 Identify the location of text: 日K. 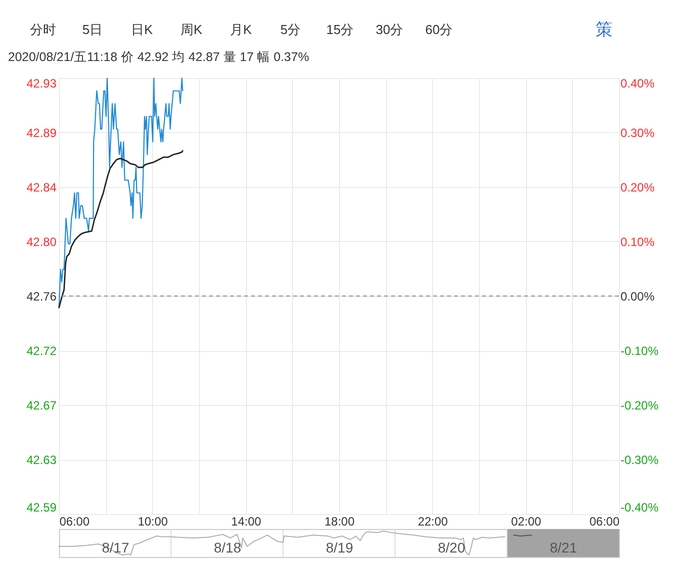
(142, 29).